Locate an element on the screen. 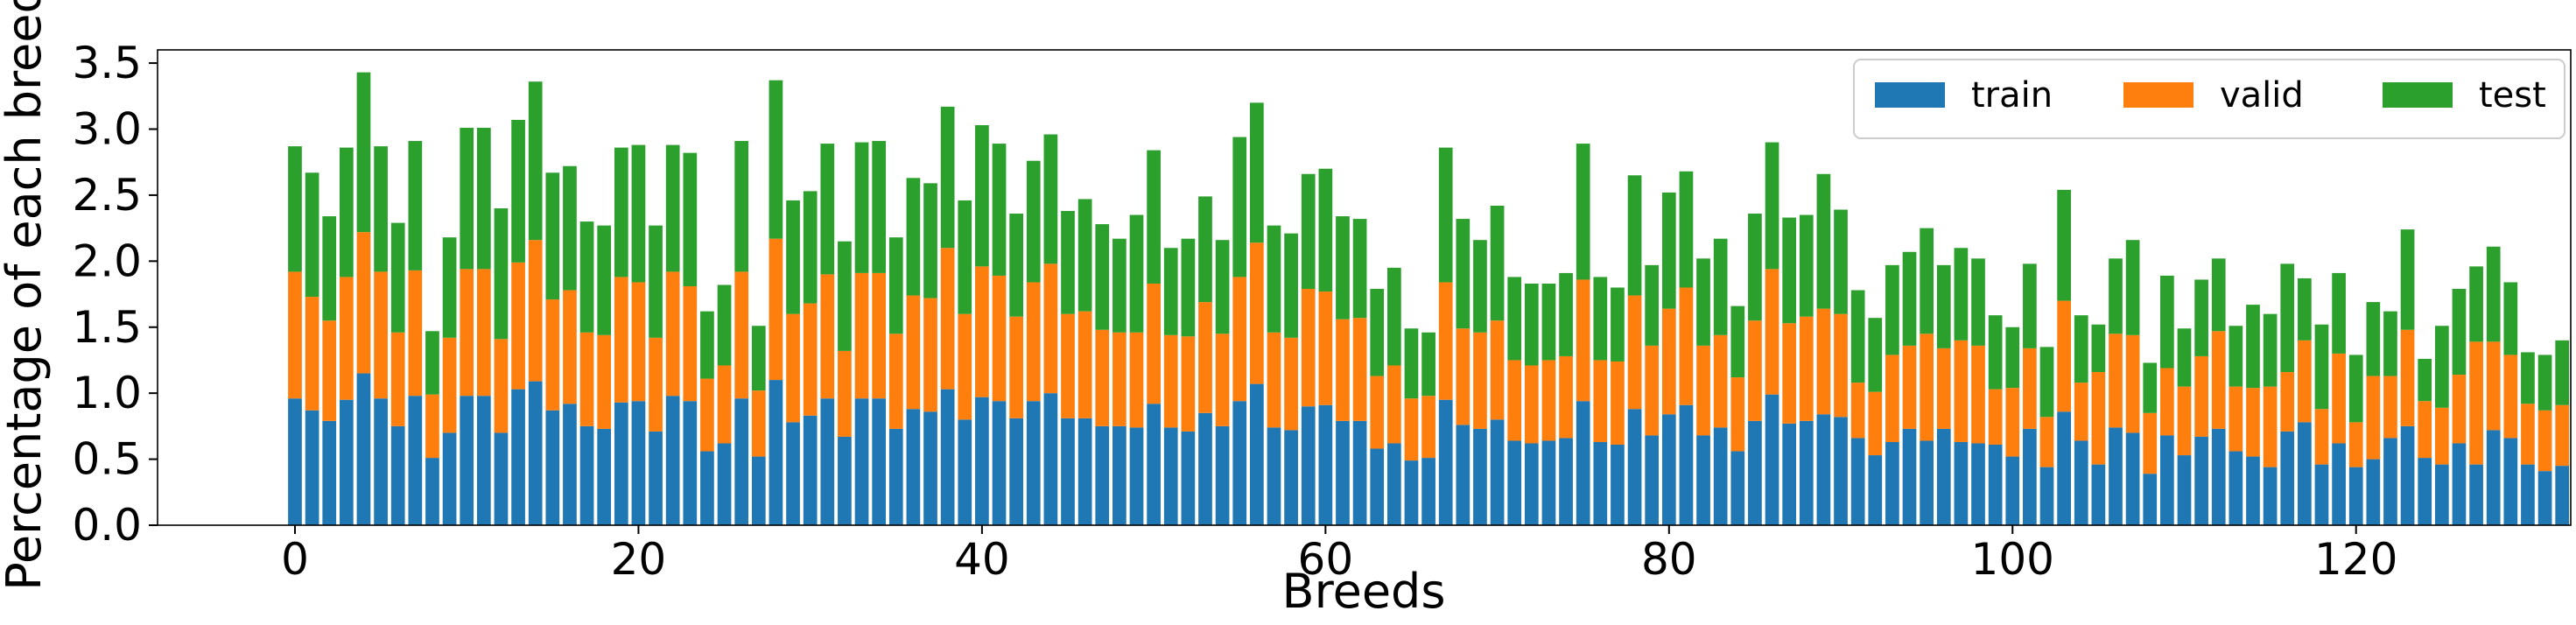 The image size is (2576, 625). y-tick-label: 3.0 is located at coordinates (107, 130).